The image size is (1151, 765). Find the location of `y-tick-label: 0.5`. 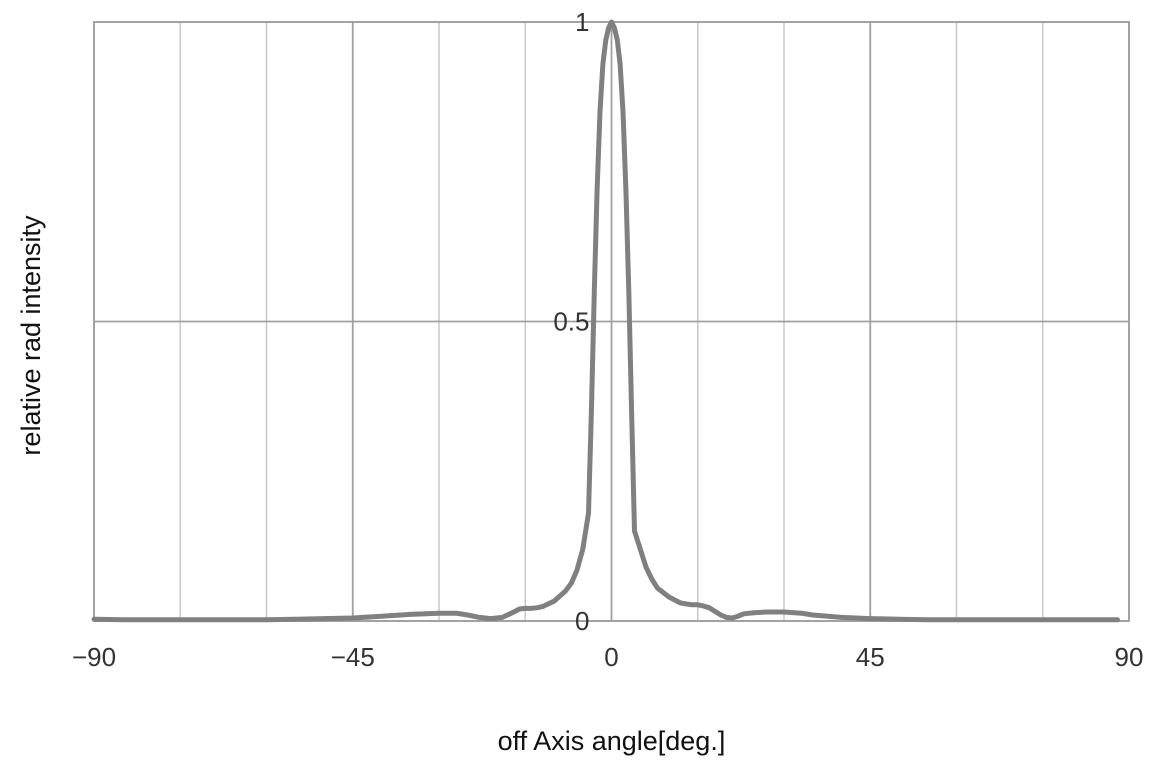

y-tick-label: 0.5 is located at coordinates (571, 322).